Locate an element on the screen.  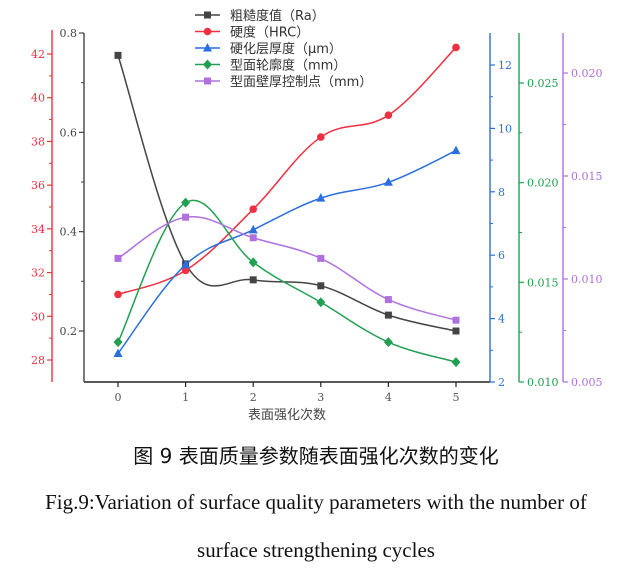
y-tick-label: 6 is located at coordinates (501, 255).